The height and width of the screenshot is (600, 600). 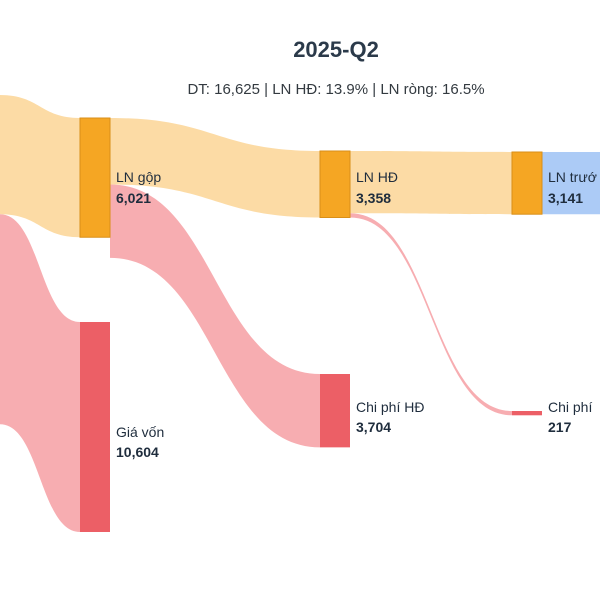 What do you see at coordinates (137, 452) in the screenshot?
I see `node-value-cogs: 10,604` at bounding box center [137, 452].